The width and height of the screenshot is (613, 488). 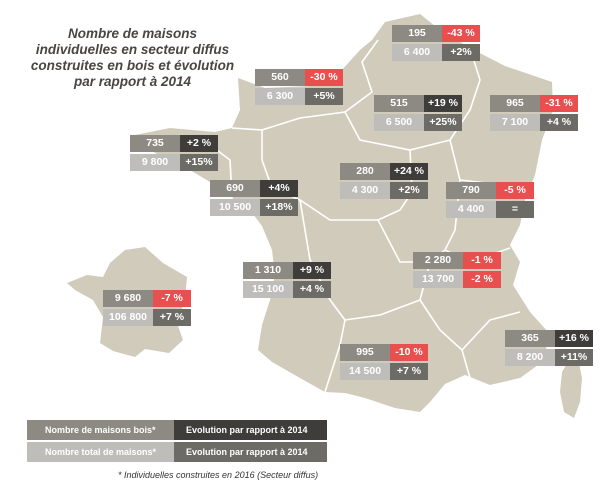 What do you see at coordinates (438, 279) in the screenshot?
I see `total-count: 13 700` at bounding box center [438, 279].